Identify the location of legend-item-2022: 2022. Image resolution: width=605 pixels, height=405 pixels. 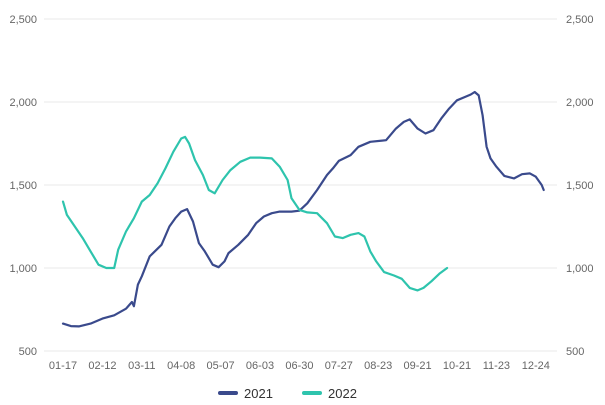
(329, 393).